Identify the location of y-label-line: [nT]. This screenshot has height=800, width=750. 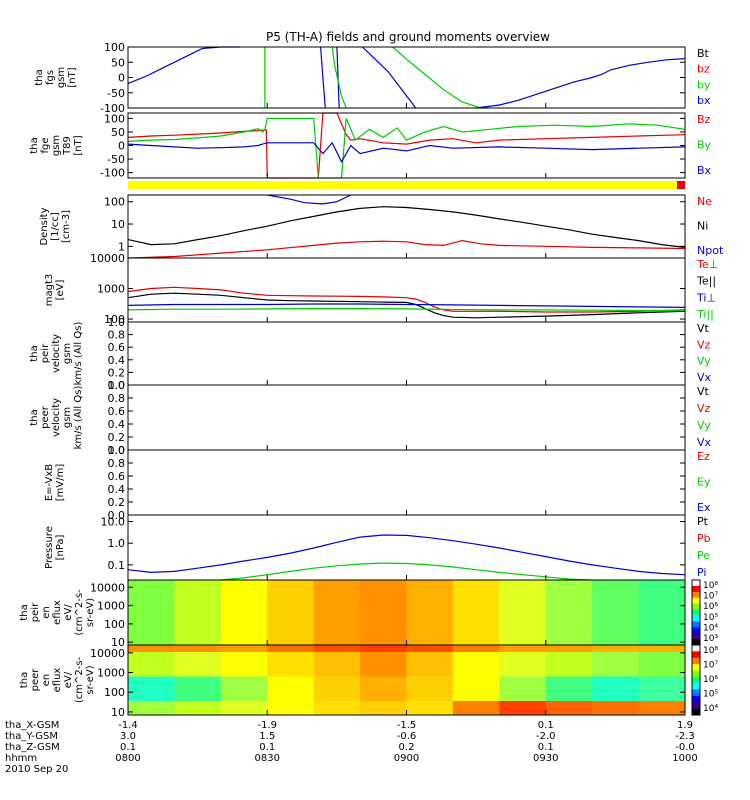
(78, 145).